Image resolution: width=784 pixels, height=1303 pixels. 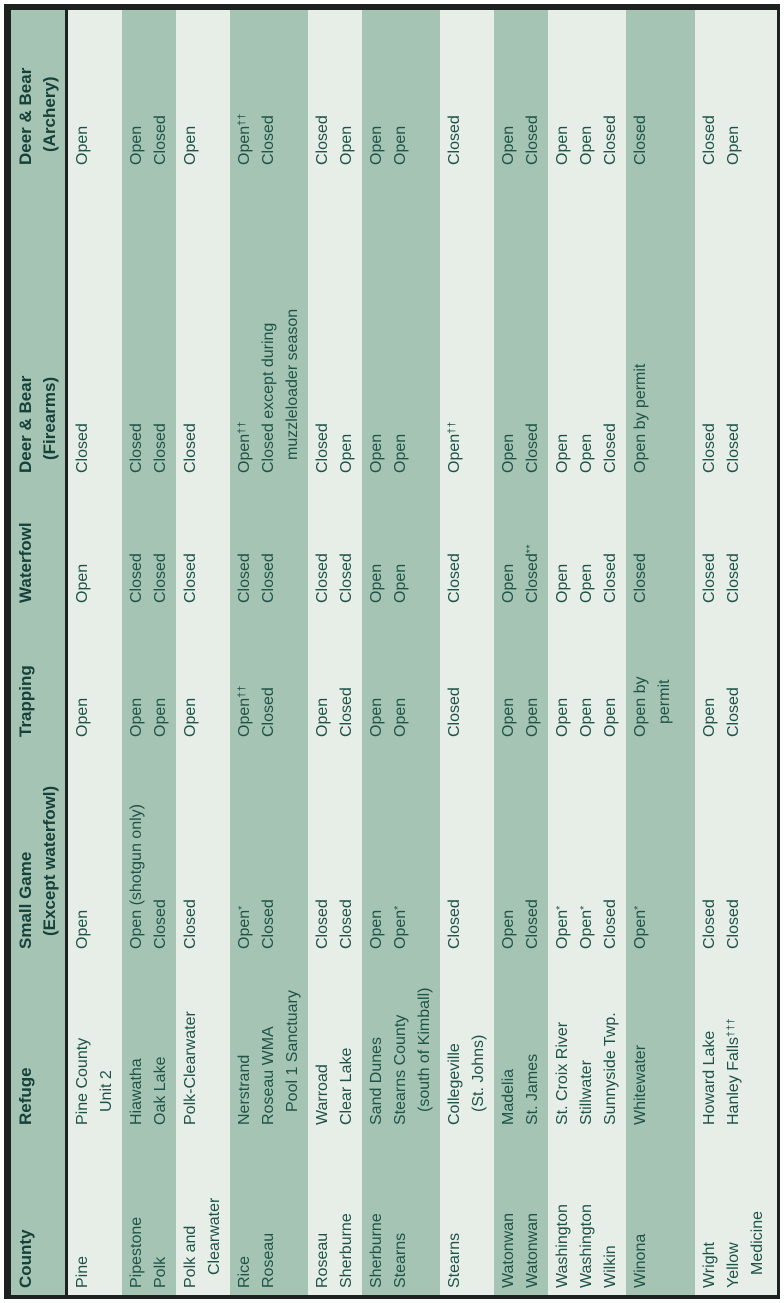 I want to click on cell-county: Rice, so click(x=244, y=1271).